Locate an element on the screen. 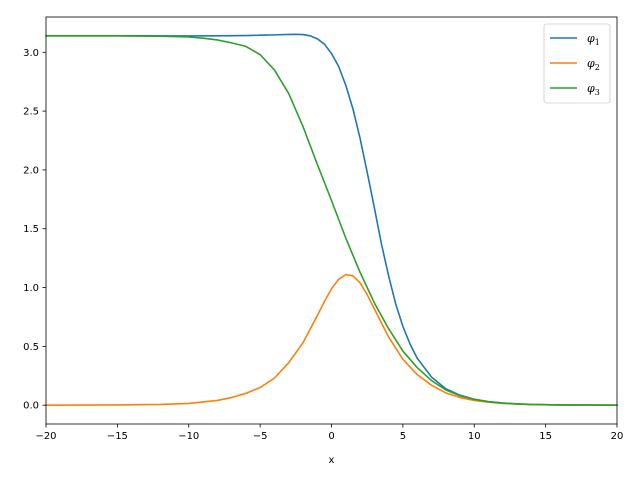  legend-label-phi-2: φ2 is located at coordinates (593, 64).